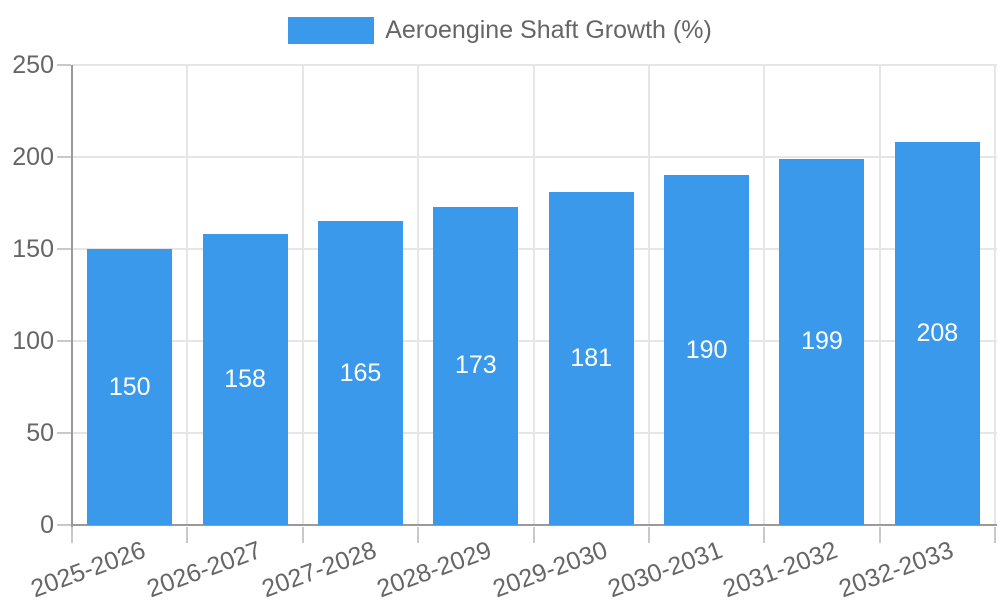 This screenshot has width=1000, height=600. Describe the element at coordinates (33, 64) in the screenshot. I see `y-axis-tick-label: 250` at that location.